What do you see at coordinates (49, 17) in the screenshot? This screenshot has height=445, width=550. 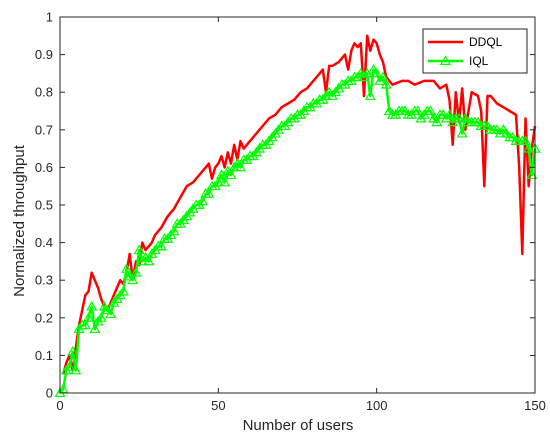 I see `y-tick-label: 1` at bounding box center [49, 17].